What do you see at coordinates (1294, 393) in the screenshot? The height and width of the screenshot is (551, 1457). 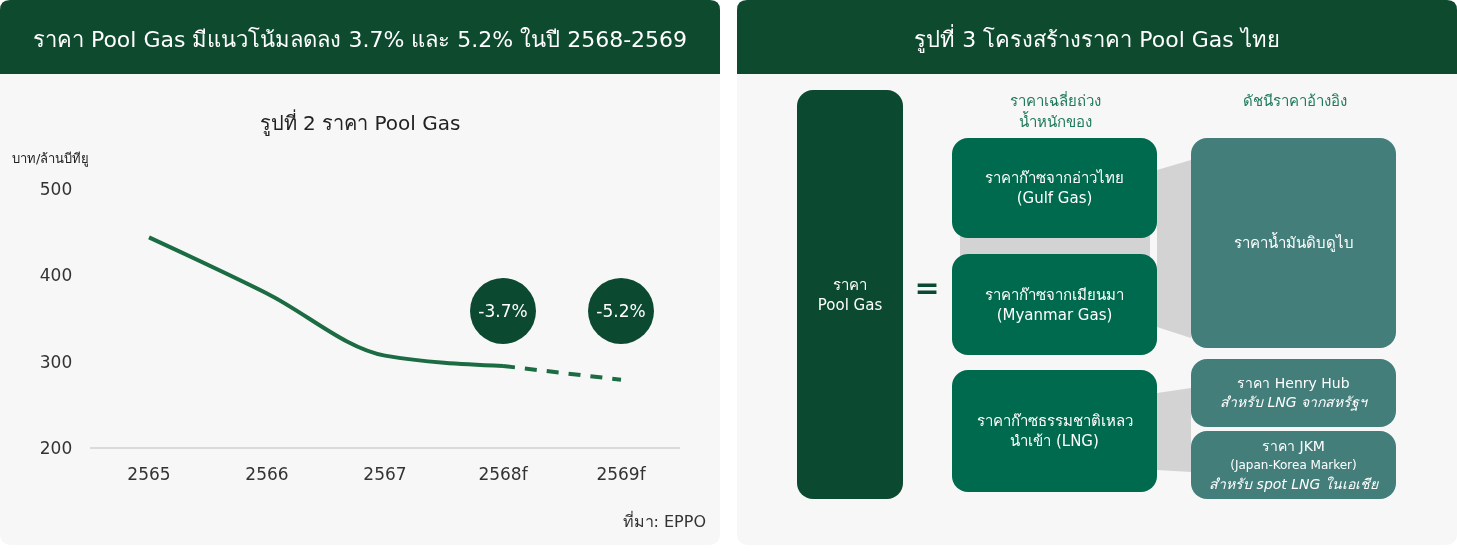 I see `text: ราคา Henry Hub สำหรับ LNG จากสหรัฐฯ` at bounding box center [1294, 393].